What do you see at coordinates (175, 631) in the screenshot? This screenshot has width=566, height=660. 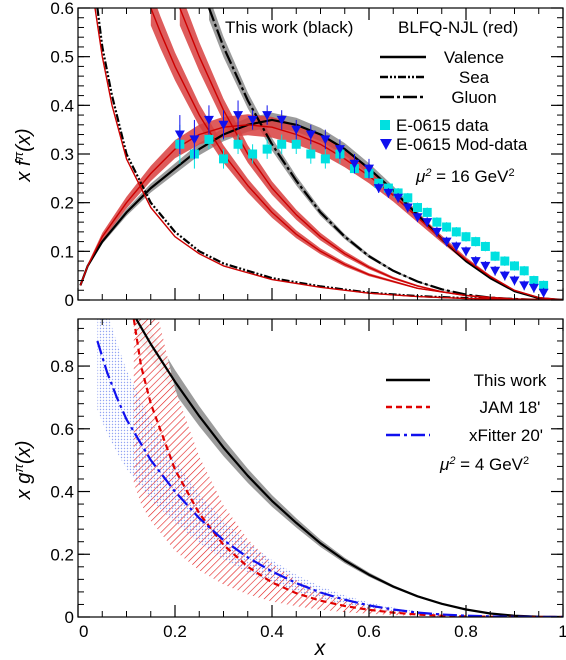 I see `x-tick-label: 0.2` at bounding box center [175, 631].